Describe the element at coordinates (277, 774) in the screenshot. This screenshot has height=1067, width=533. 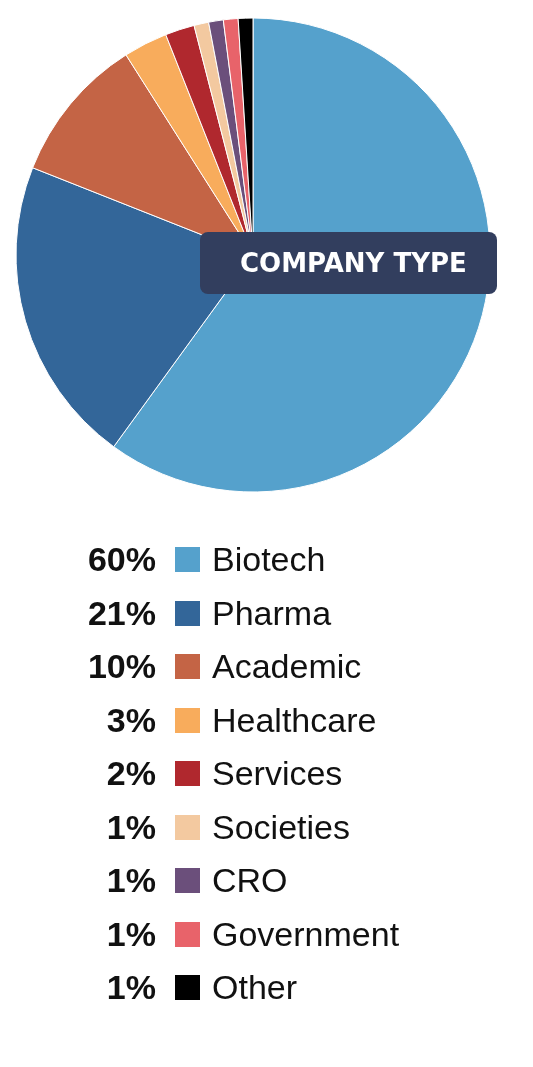
I see `legend-label: Services` at that location.